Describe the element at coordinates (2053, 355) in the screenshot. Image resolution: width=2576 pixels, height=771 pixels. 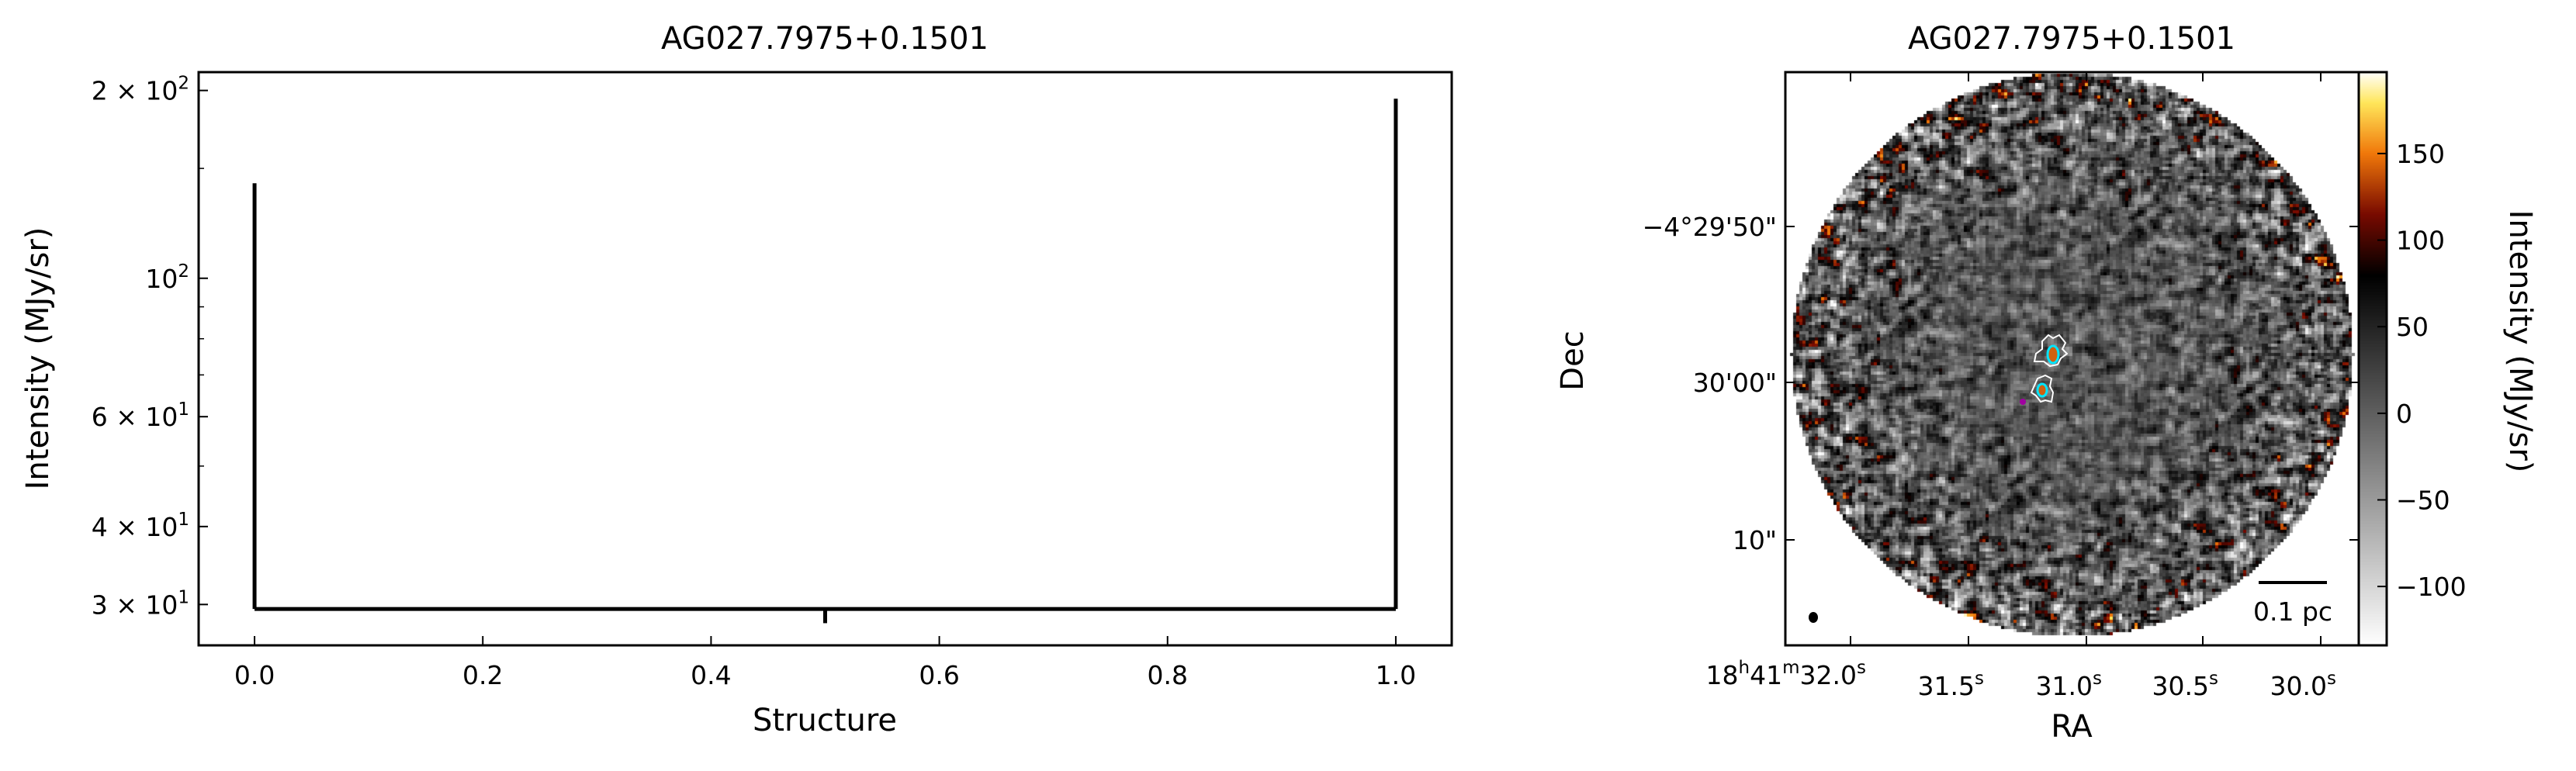
I see `contour-cyan-north` at that location.